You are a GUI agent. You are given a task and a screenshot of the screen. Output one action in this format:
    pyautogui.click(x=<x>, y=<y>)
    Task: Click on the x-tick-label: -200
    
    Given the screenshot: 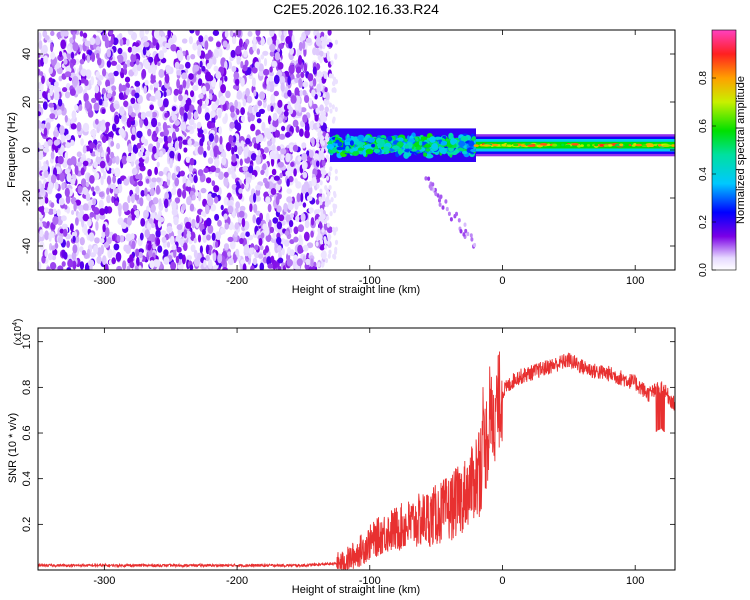 What is the action you would take?
    pyautogui.click(x=237, y=281)
    